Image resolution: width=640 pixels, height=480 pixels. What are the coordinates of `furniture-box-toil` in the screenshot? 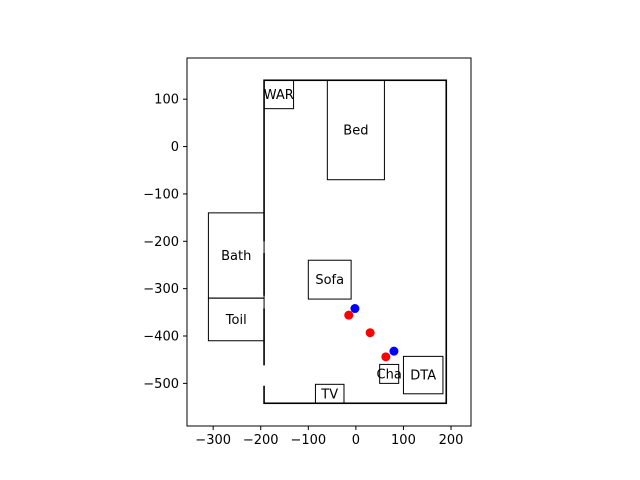 It's located at (236, 319).